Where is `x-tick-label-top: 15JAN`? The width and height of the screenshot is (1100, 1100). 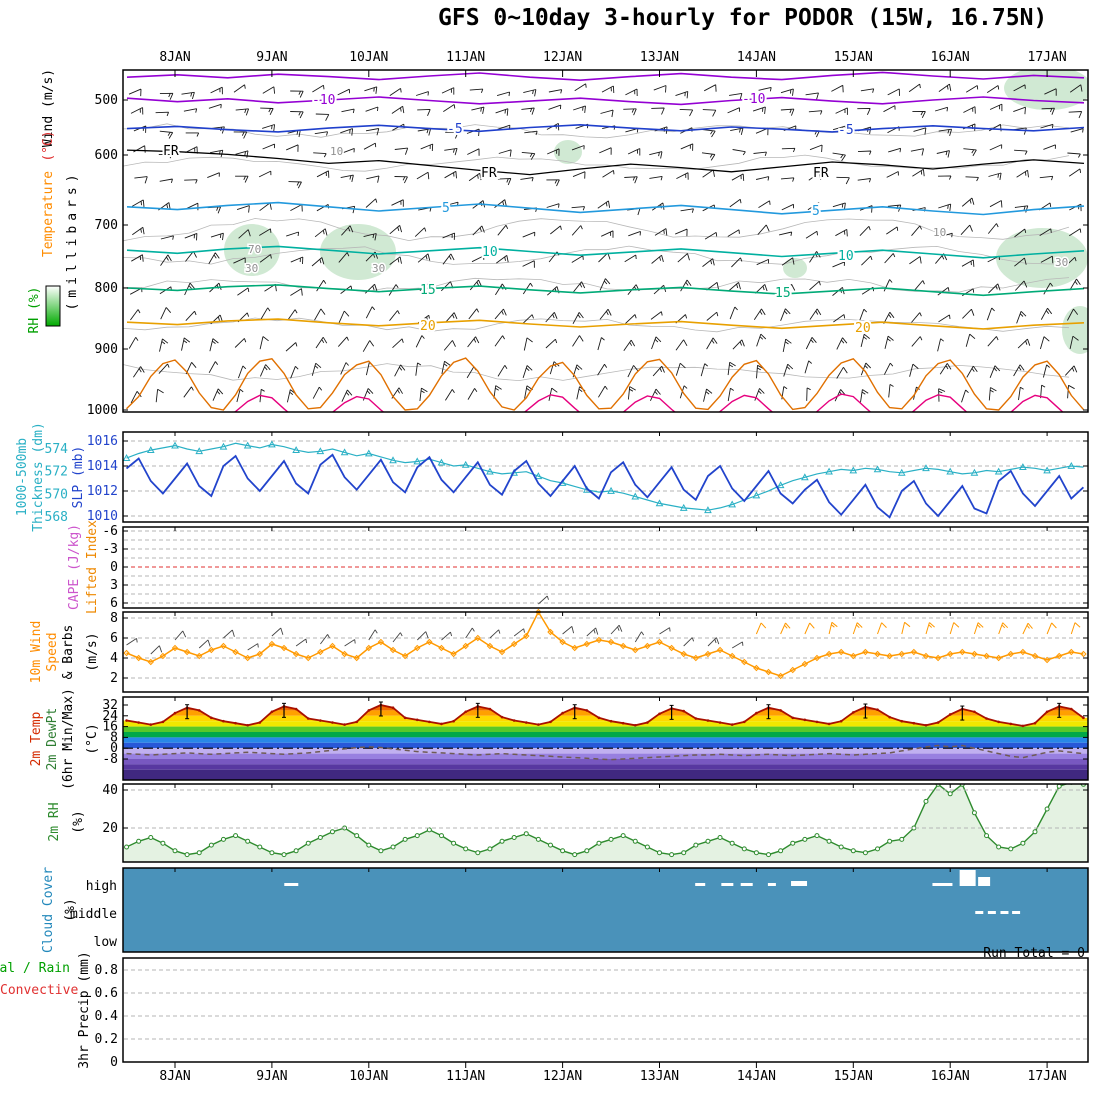
x-tick-label-top: 15JAN is located at coordinates (853, 57).